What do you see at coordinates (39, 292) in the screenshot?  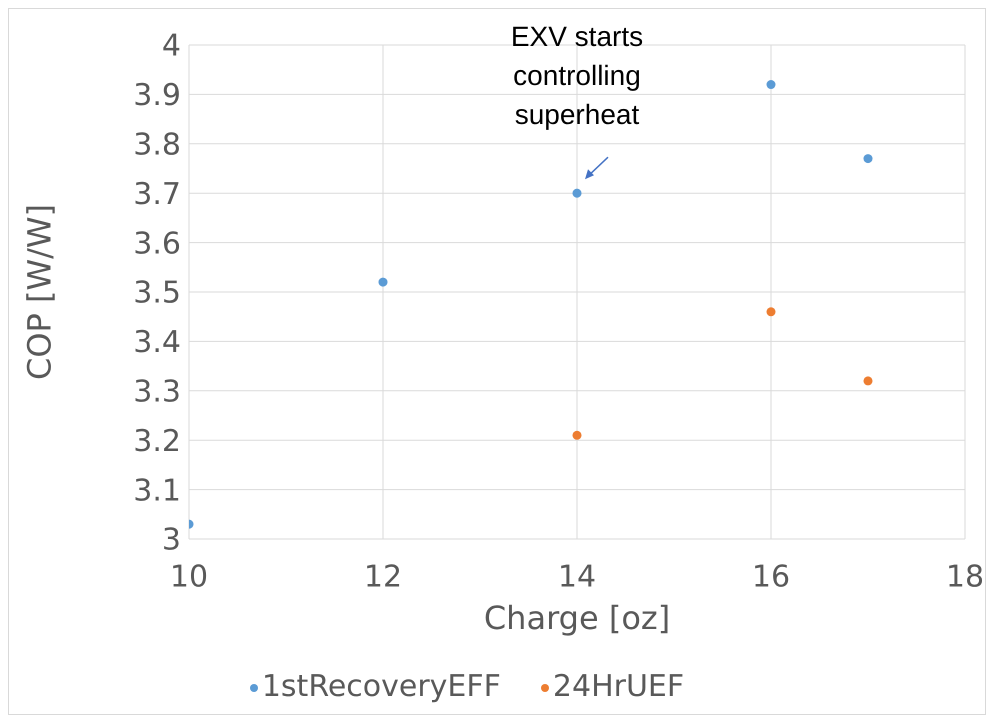 I see `y-axis-title: COP [W/W]` at bounding box center [39, 292].